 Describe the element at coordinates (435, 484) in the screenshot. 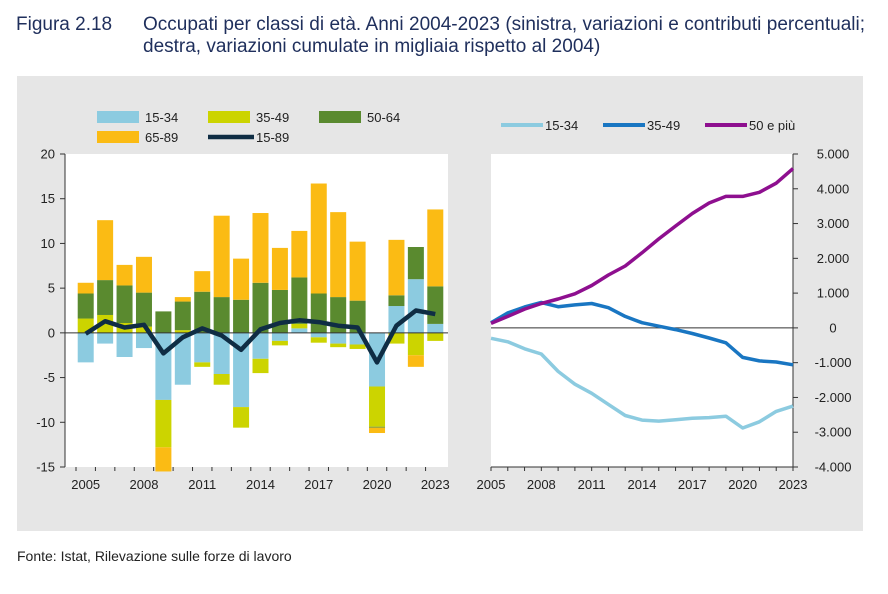

I see `left-x-tick-label: 2023` at that location.